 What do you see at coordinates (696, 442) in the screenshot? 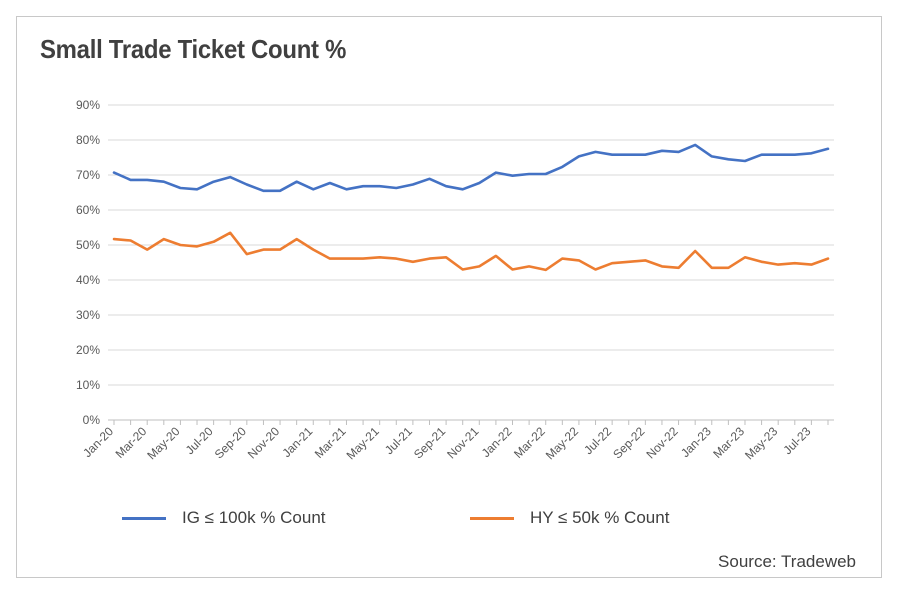
I see `x-tick-label: Jan-23` at bounding box center [696, 442].